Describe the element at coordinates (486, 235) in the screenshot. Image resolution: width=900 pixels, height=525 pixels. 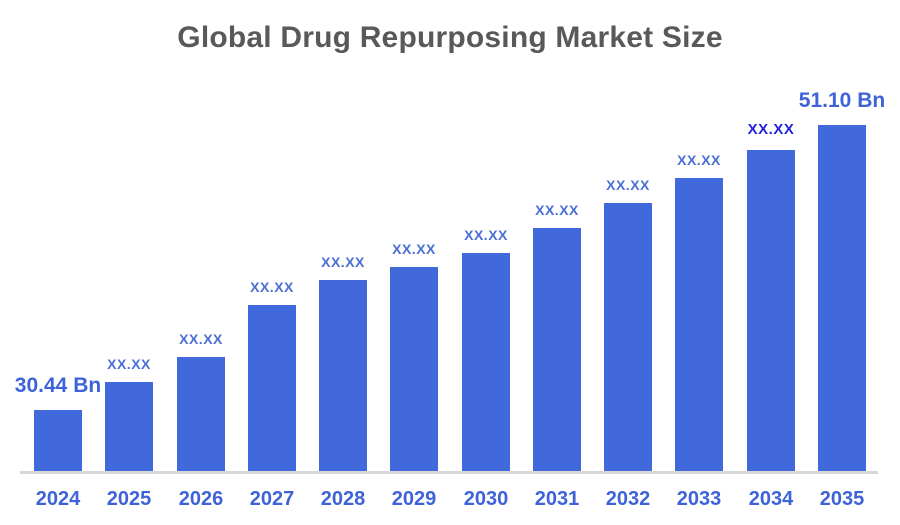
I see `bar-value-label-2030: XX.XX` at that location.